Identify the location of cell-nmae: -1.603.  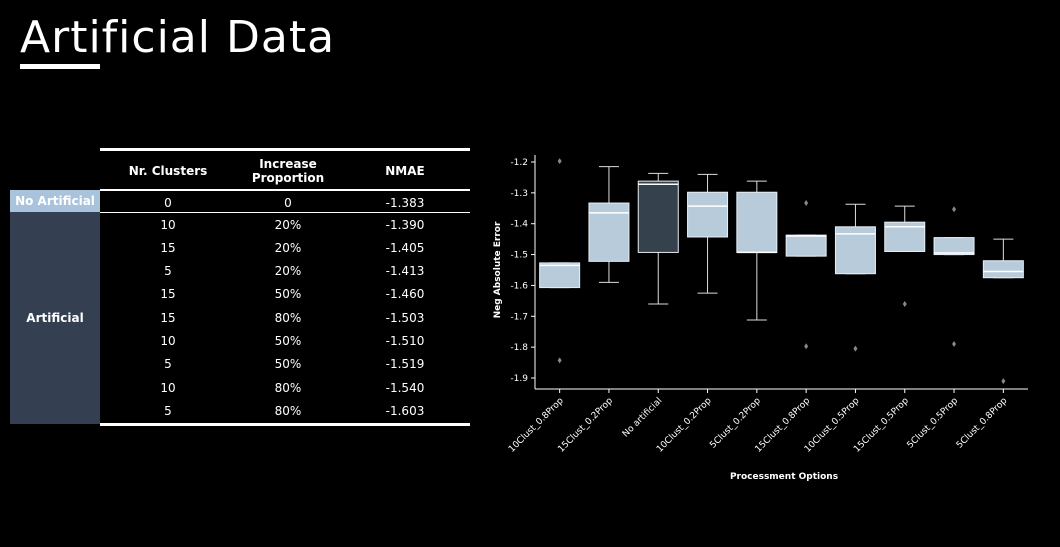
(405, 410).